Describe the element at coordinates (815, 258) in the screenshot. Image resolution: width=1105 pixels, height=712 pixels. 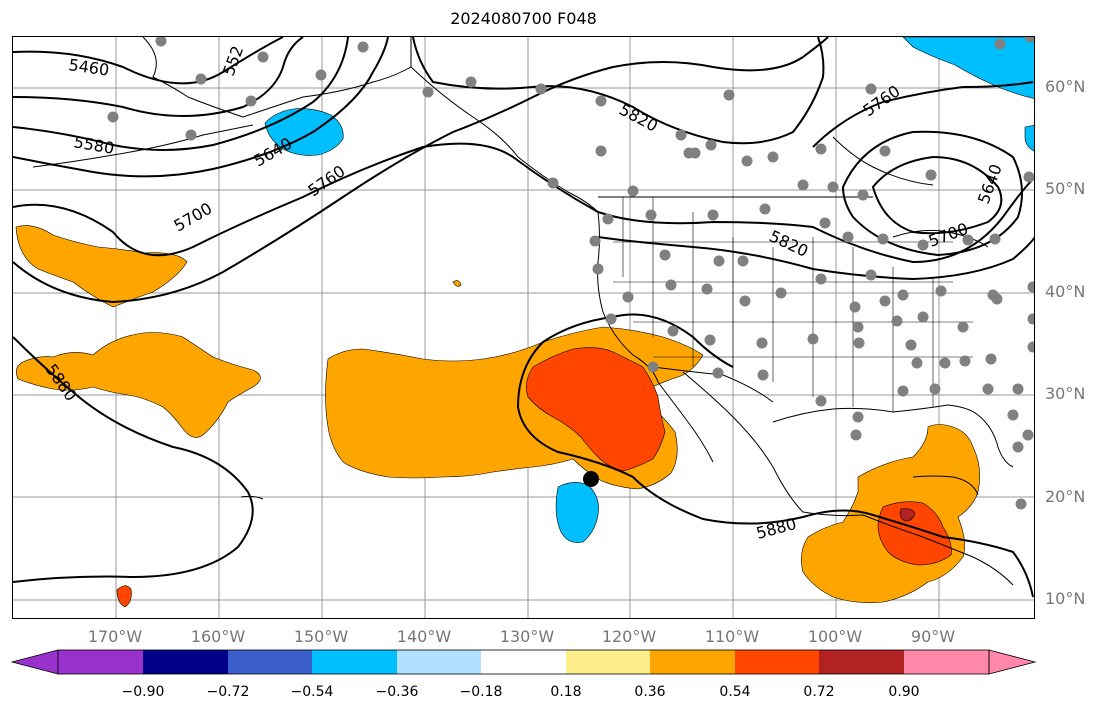
I see `contour-5820b` at that location.